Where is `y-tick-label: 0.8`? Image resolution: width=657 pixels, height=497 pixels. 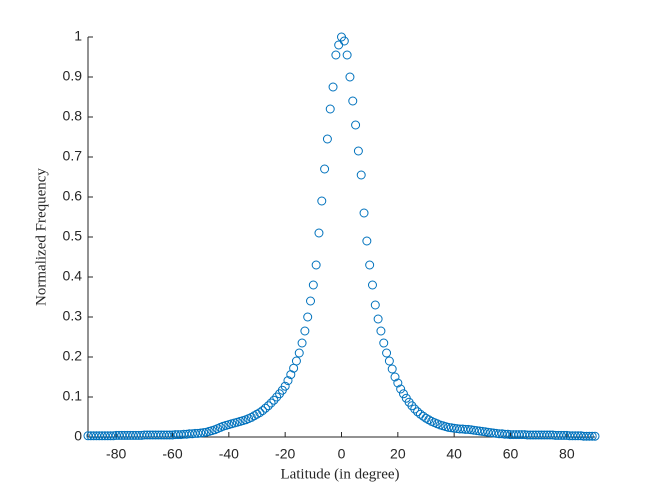
y-tick-label: 0.8 is located at coordinates (73, 116).